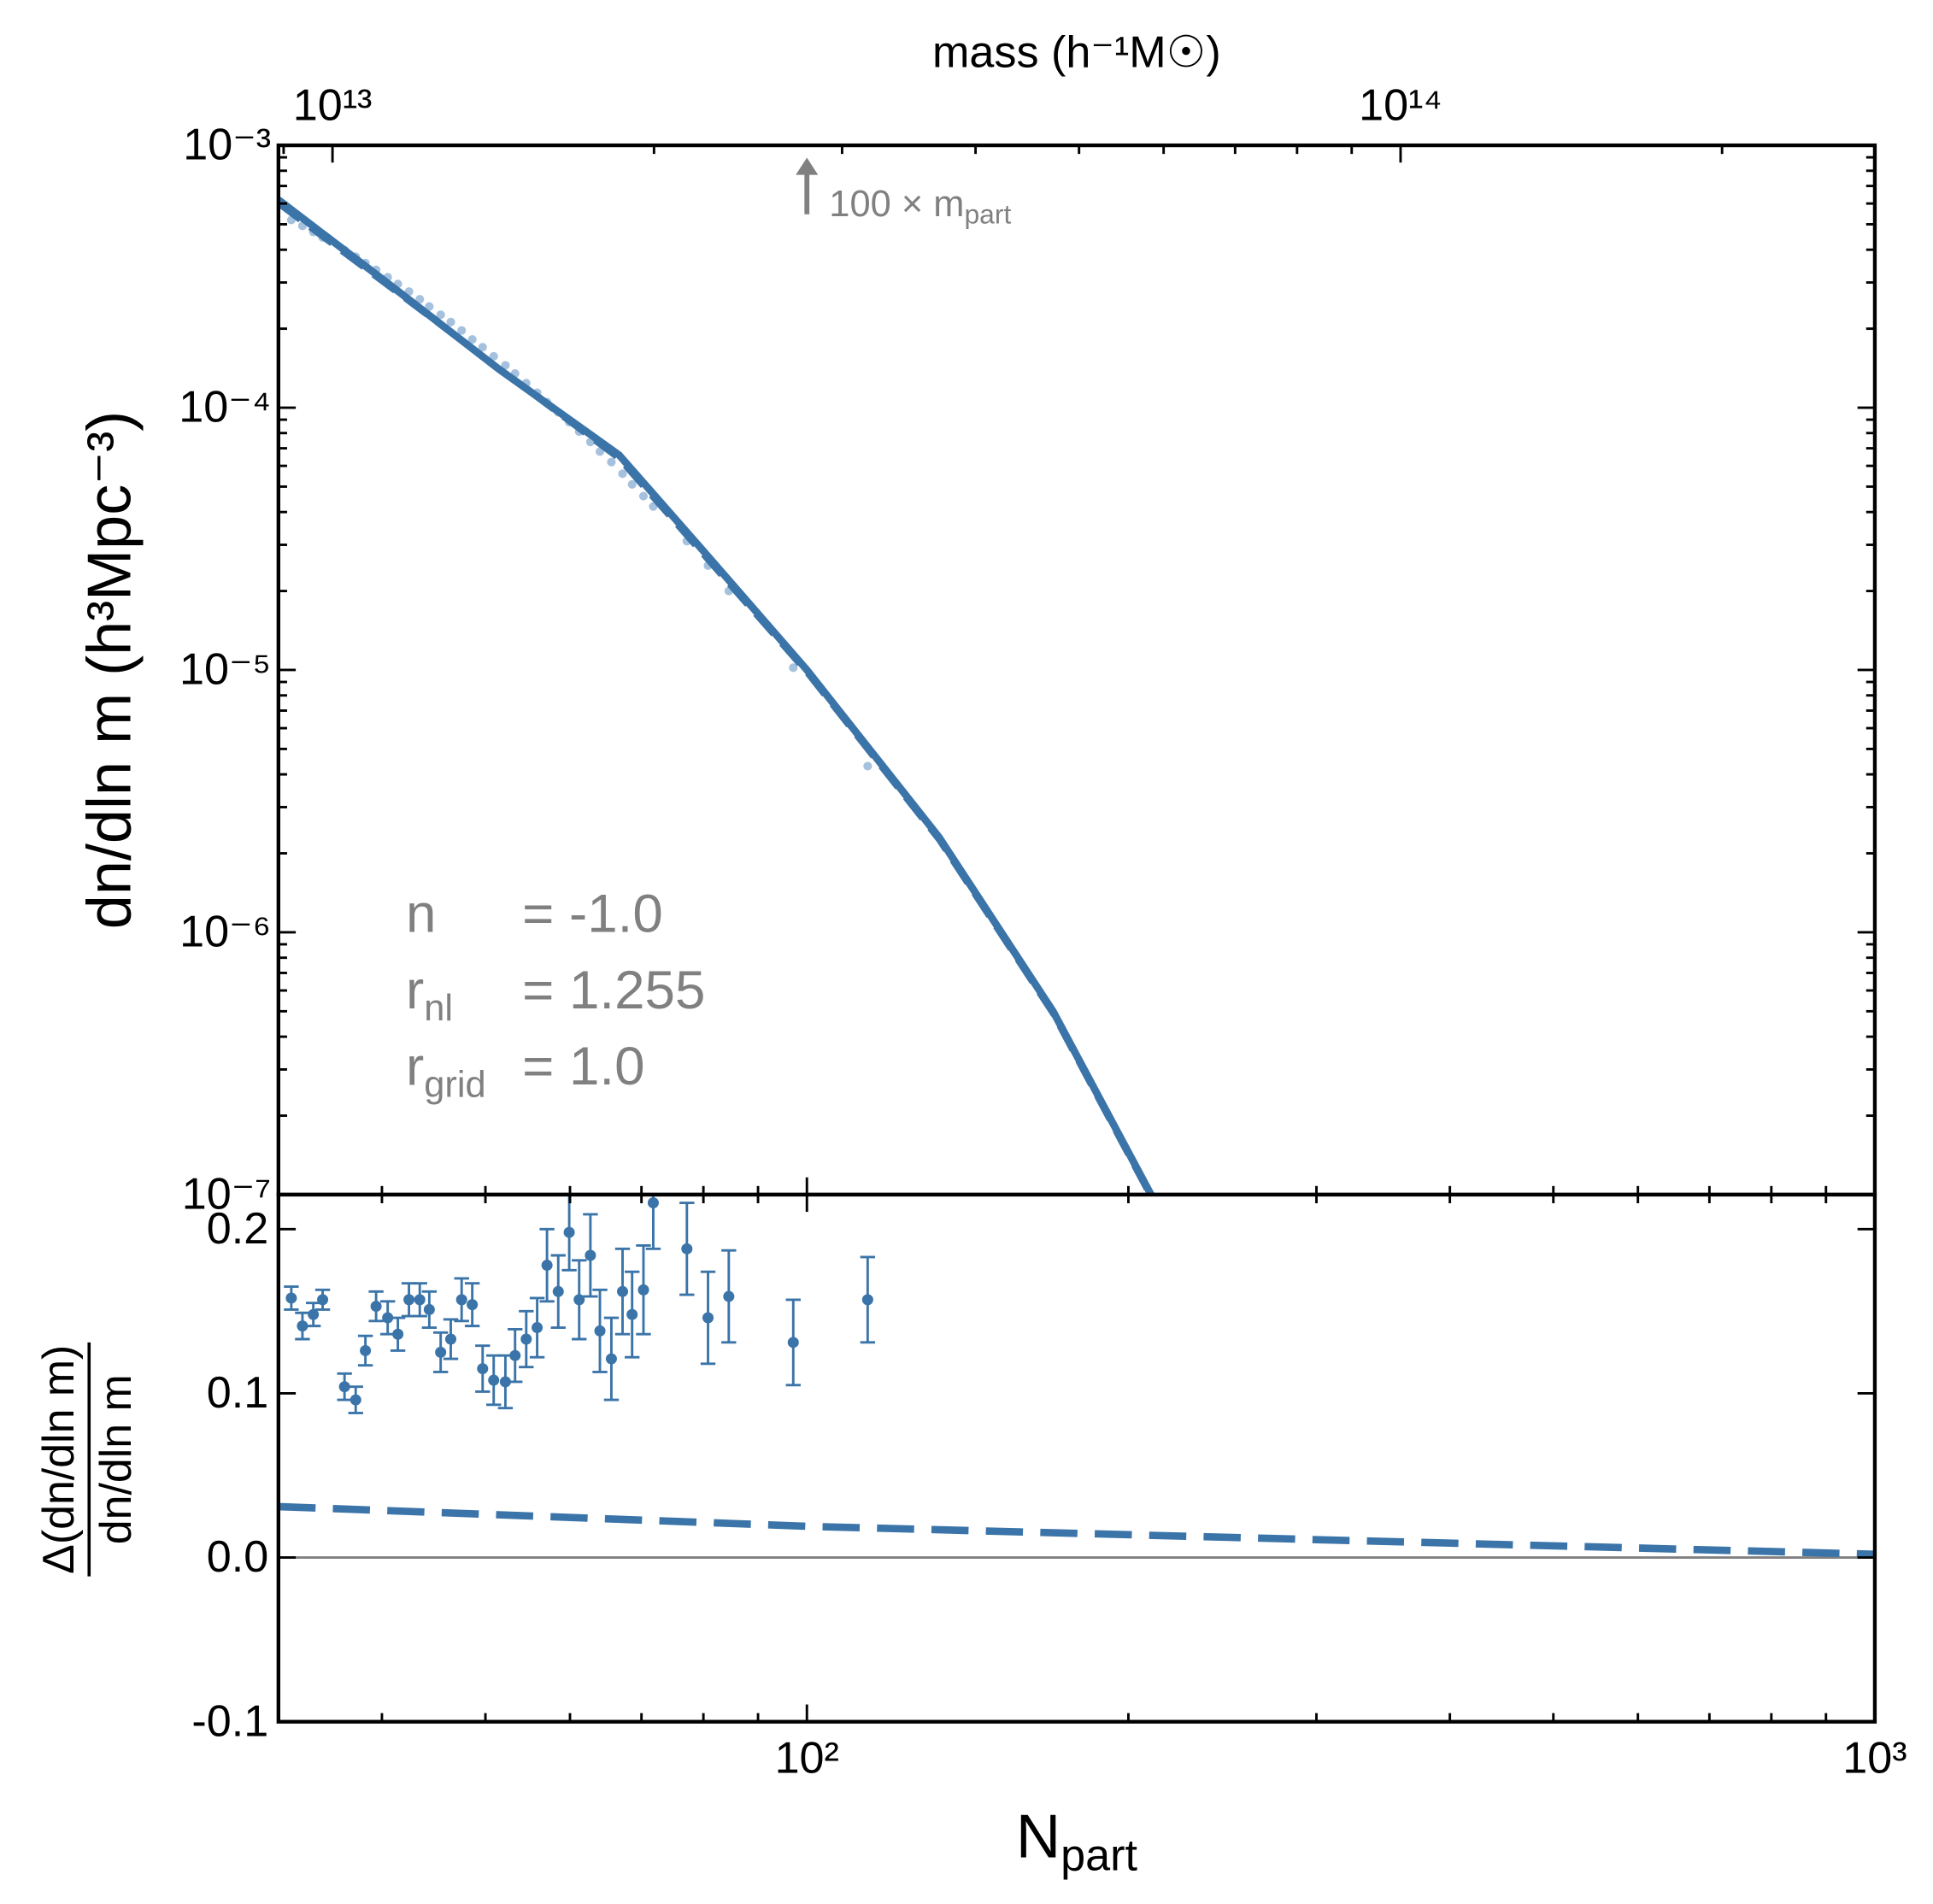  What do you see at coordinates (438, 1010) in the screenshot?
I see `annotation-subscript: nl` at bounding box center [438, 1010].